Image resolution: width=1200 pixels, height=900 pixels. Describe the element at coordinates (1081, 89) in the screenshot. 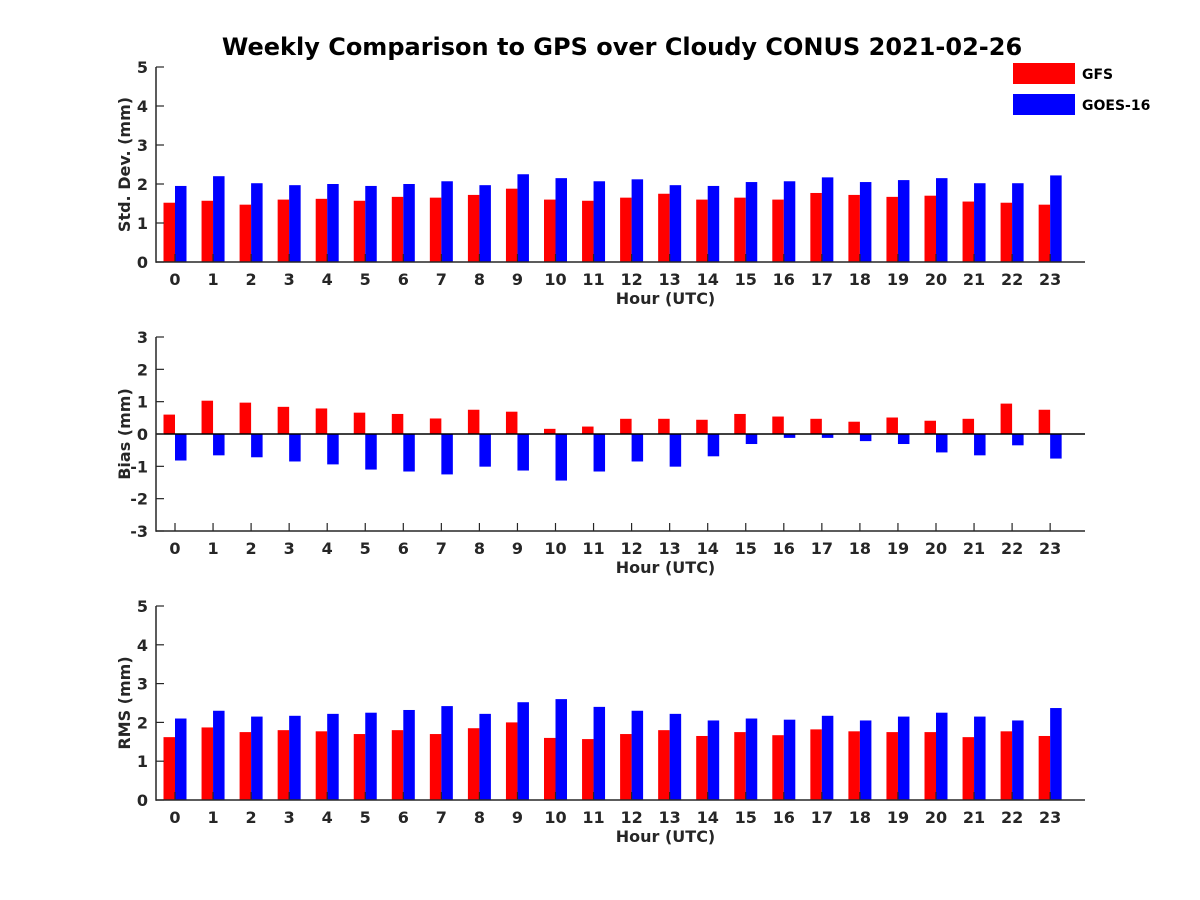

I see `chart-legend: GFS GOES-16` at that location.